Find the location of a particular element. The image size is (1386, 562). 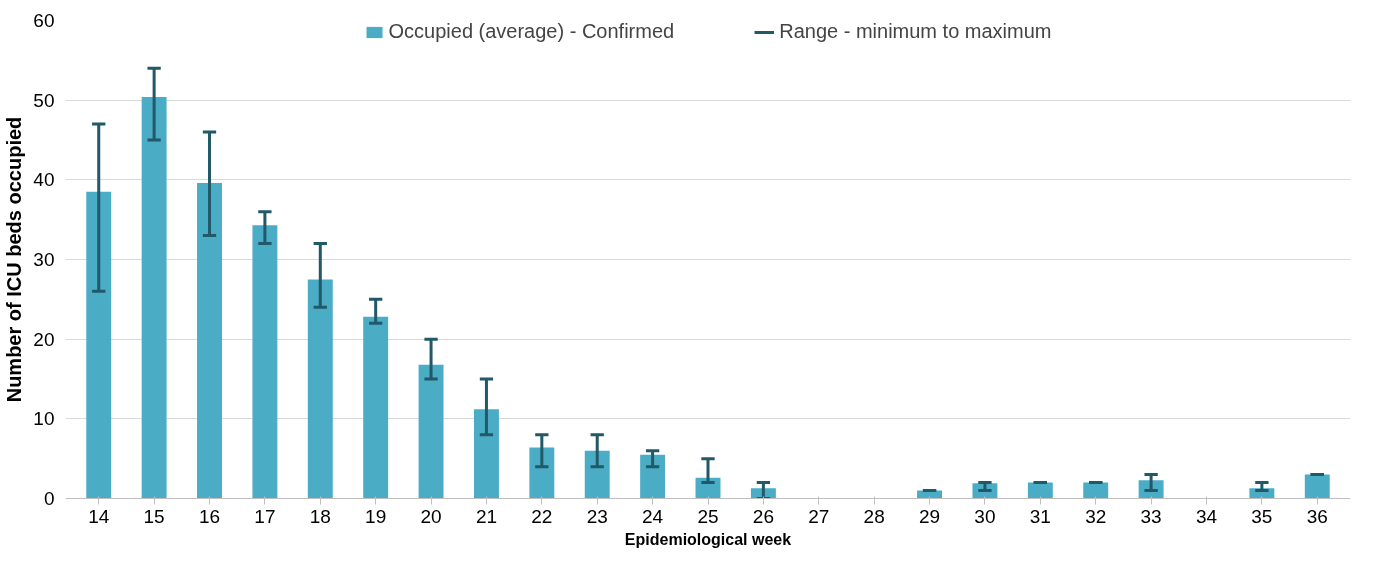

x-tick-label: 27 is located at coordinates (819, 516).